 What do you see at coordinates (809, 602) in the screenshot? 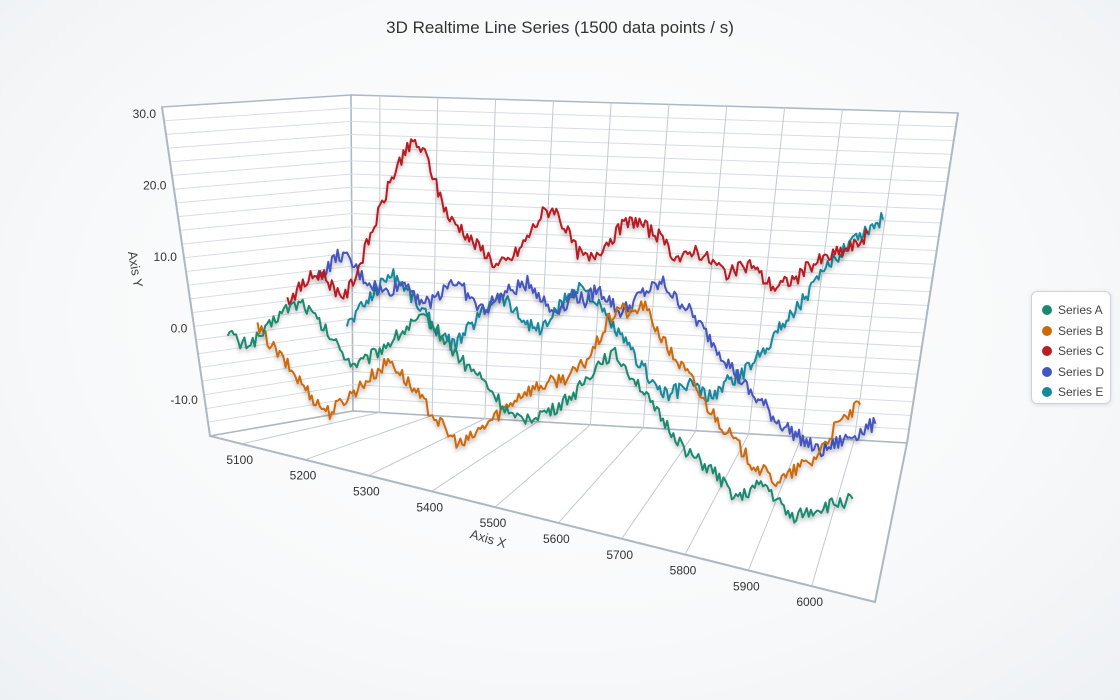
I see `x-tick-label: 6000` at bounding box center [809, 602].